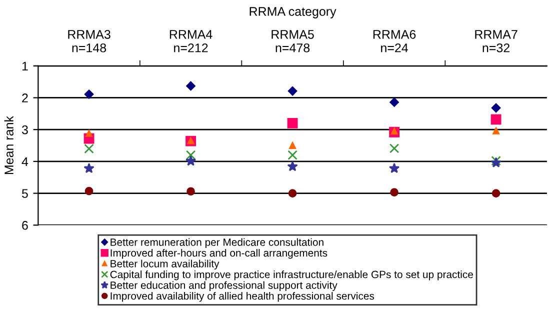 Image resolution: width=553 pixels, height=323 pixels. I want to click on x-tick-label: RRMA5 n=478, so click(293, 41).